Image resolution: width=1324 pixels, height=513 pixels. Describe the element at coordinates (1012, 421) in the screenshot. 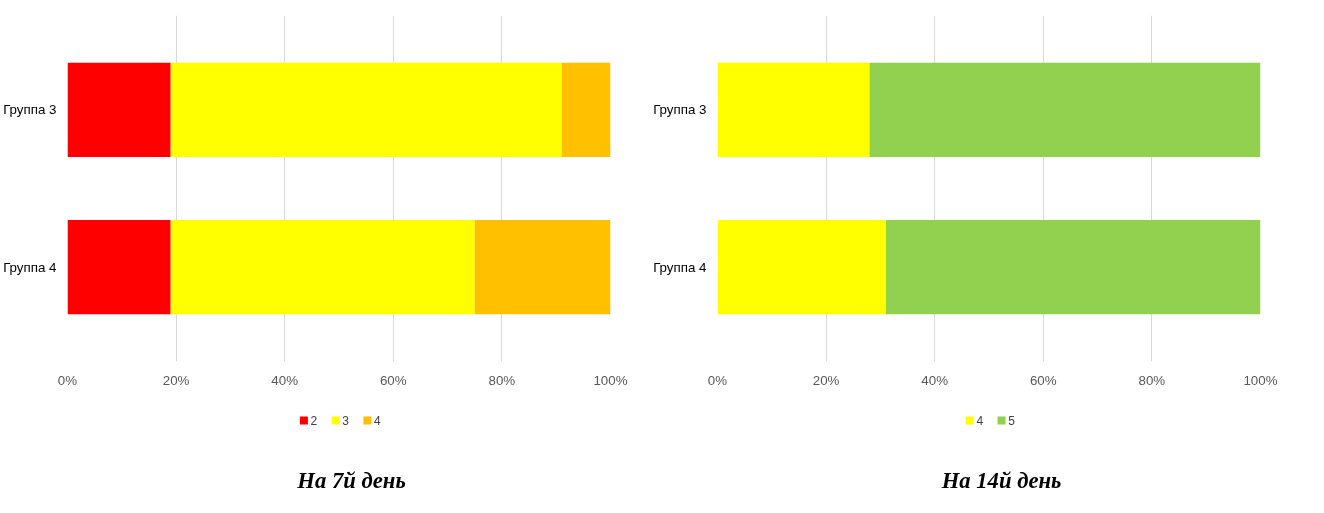

I see `legend-label: 5` at that location.